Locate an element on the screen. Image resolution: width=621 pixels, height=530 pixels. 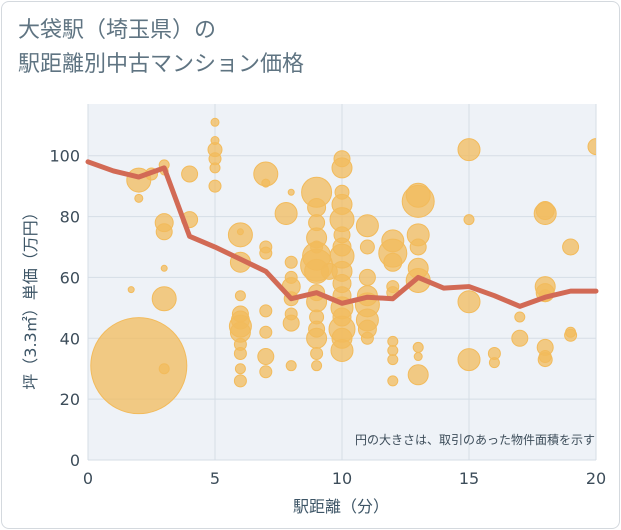
y-tick-label: 0 is located at coordinates (75, 460).